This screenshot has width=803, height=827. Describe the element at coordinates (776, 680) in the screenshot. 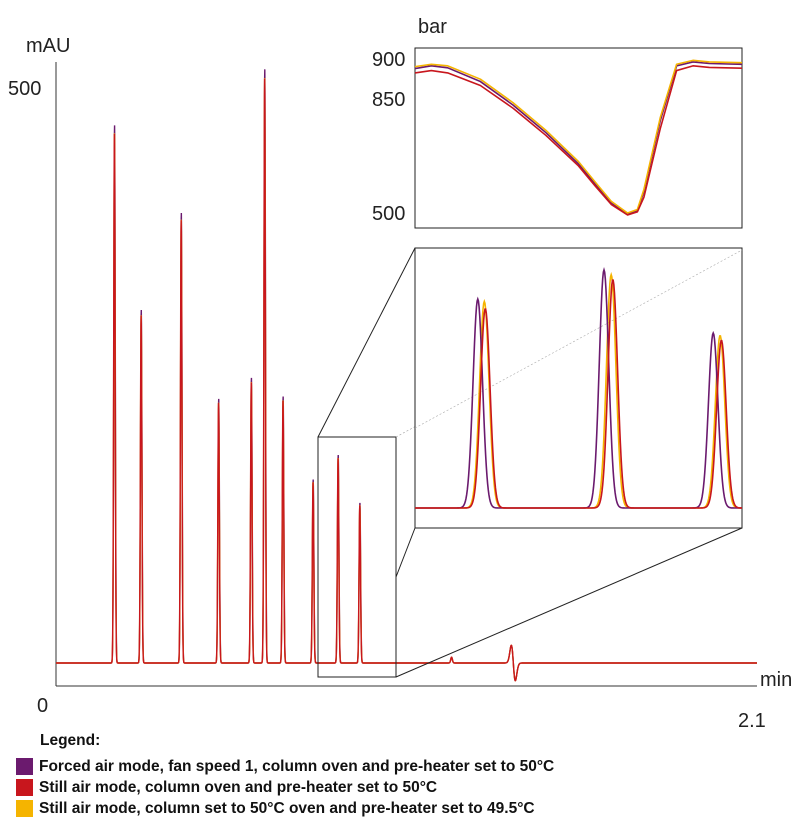

I see `main-x-label: min` at that location.